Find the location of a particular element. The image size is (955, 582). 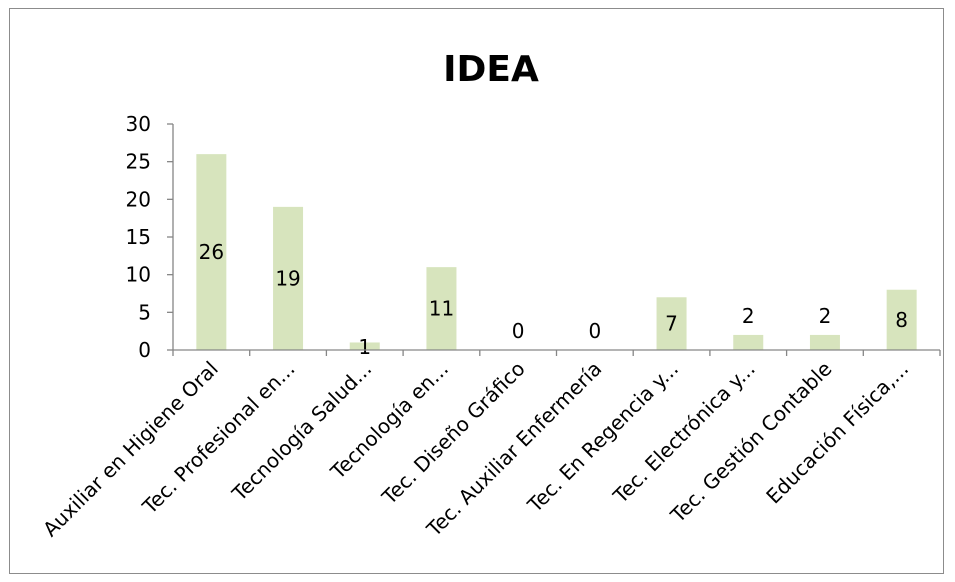

data-label: 19 is located at coordinates (287, 278).